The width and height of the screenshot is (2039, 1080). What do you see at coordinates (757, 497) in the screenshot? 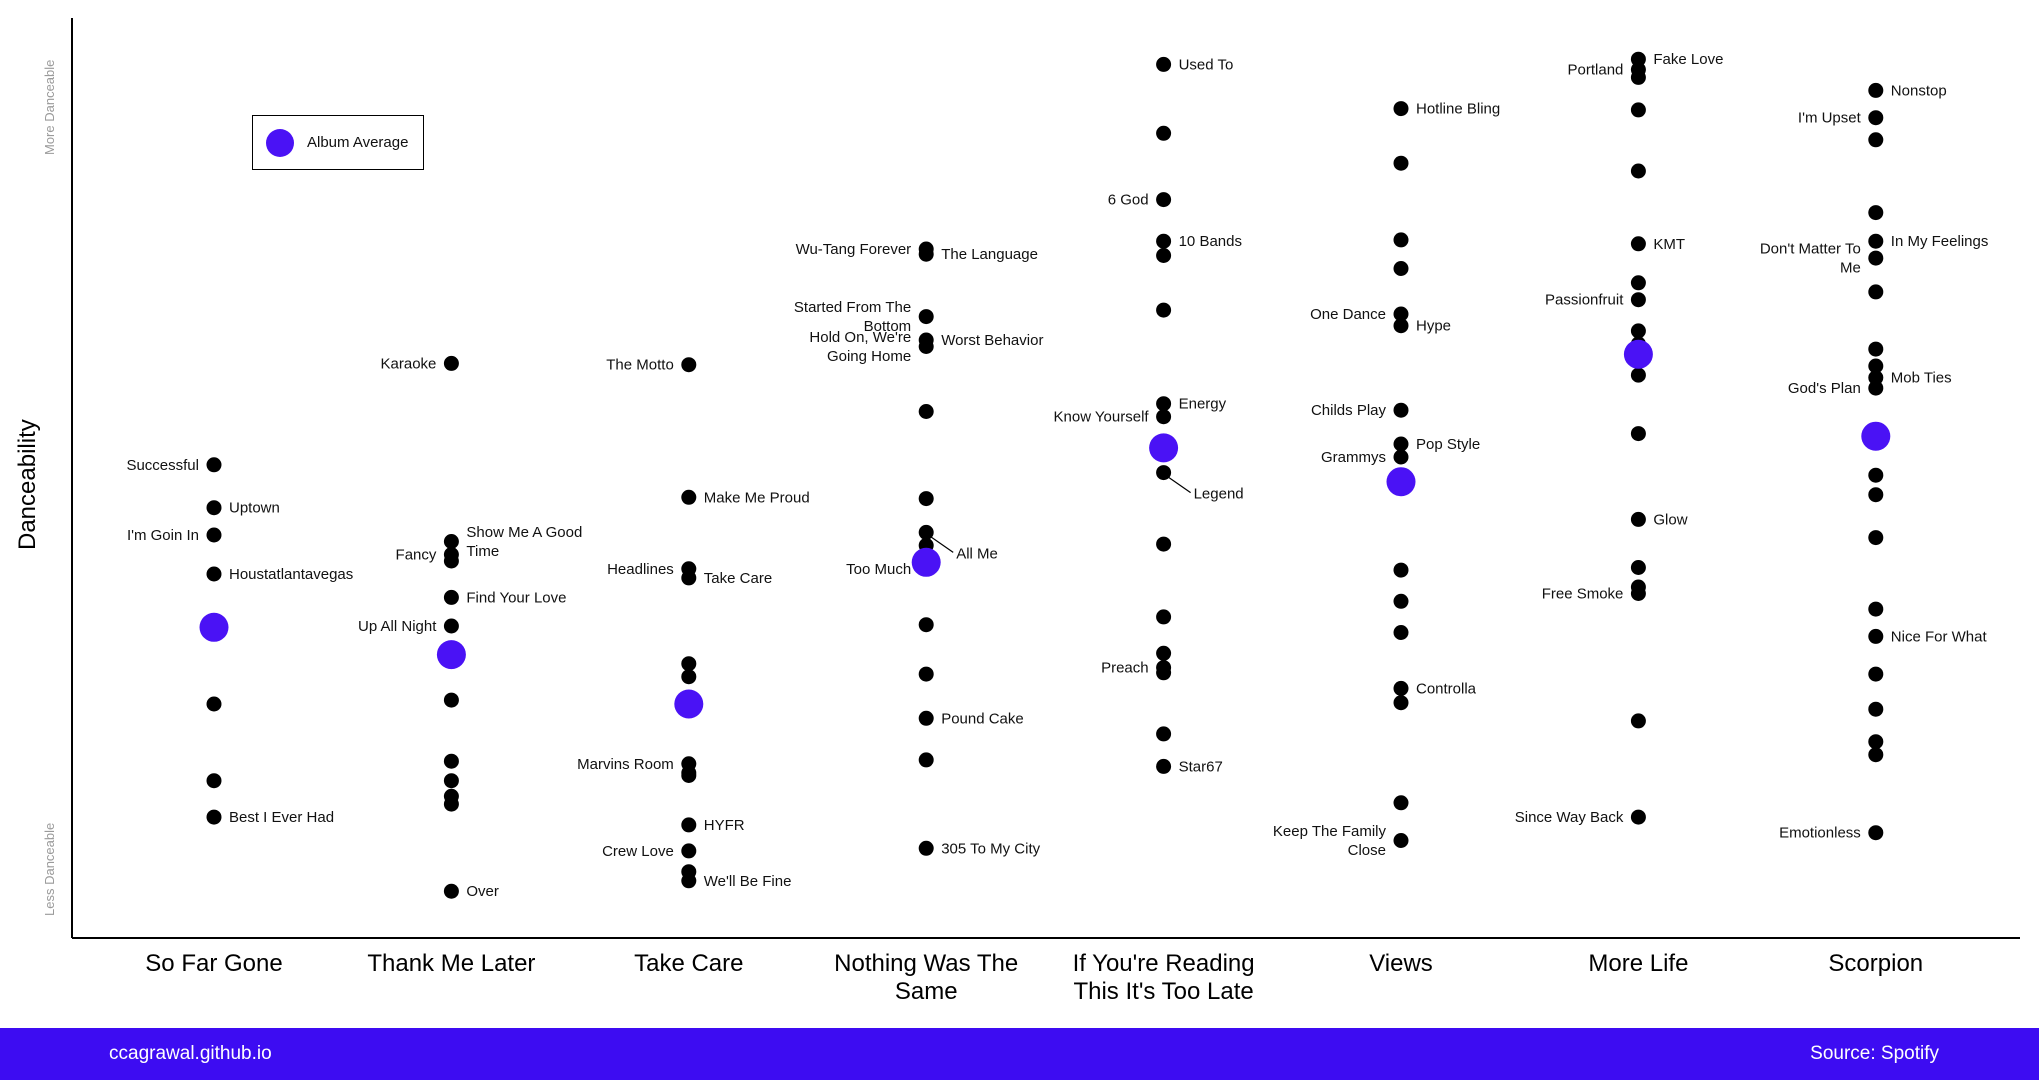
I see `track-label: Make Me Proud` at bounding box center [757, 497].